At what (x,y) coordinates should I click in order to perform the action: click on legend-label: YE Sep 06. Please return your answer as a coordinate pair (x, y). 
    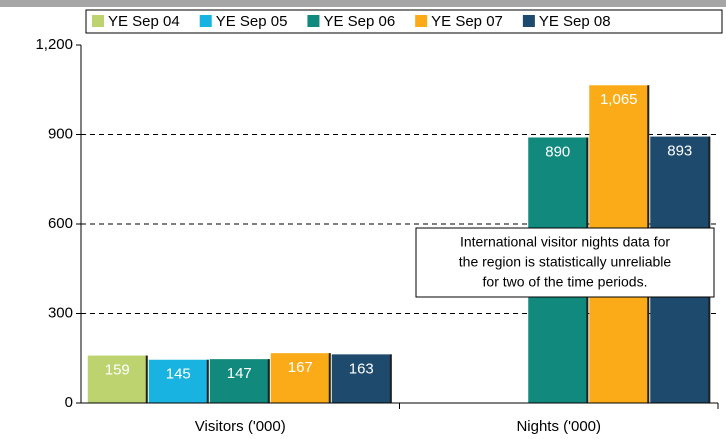
    Looking at the image, I should click on (359, 21).